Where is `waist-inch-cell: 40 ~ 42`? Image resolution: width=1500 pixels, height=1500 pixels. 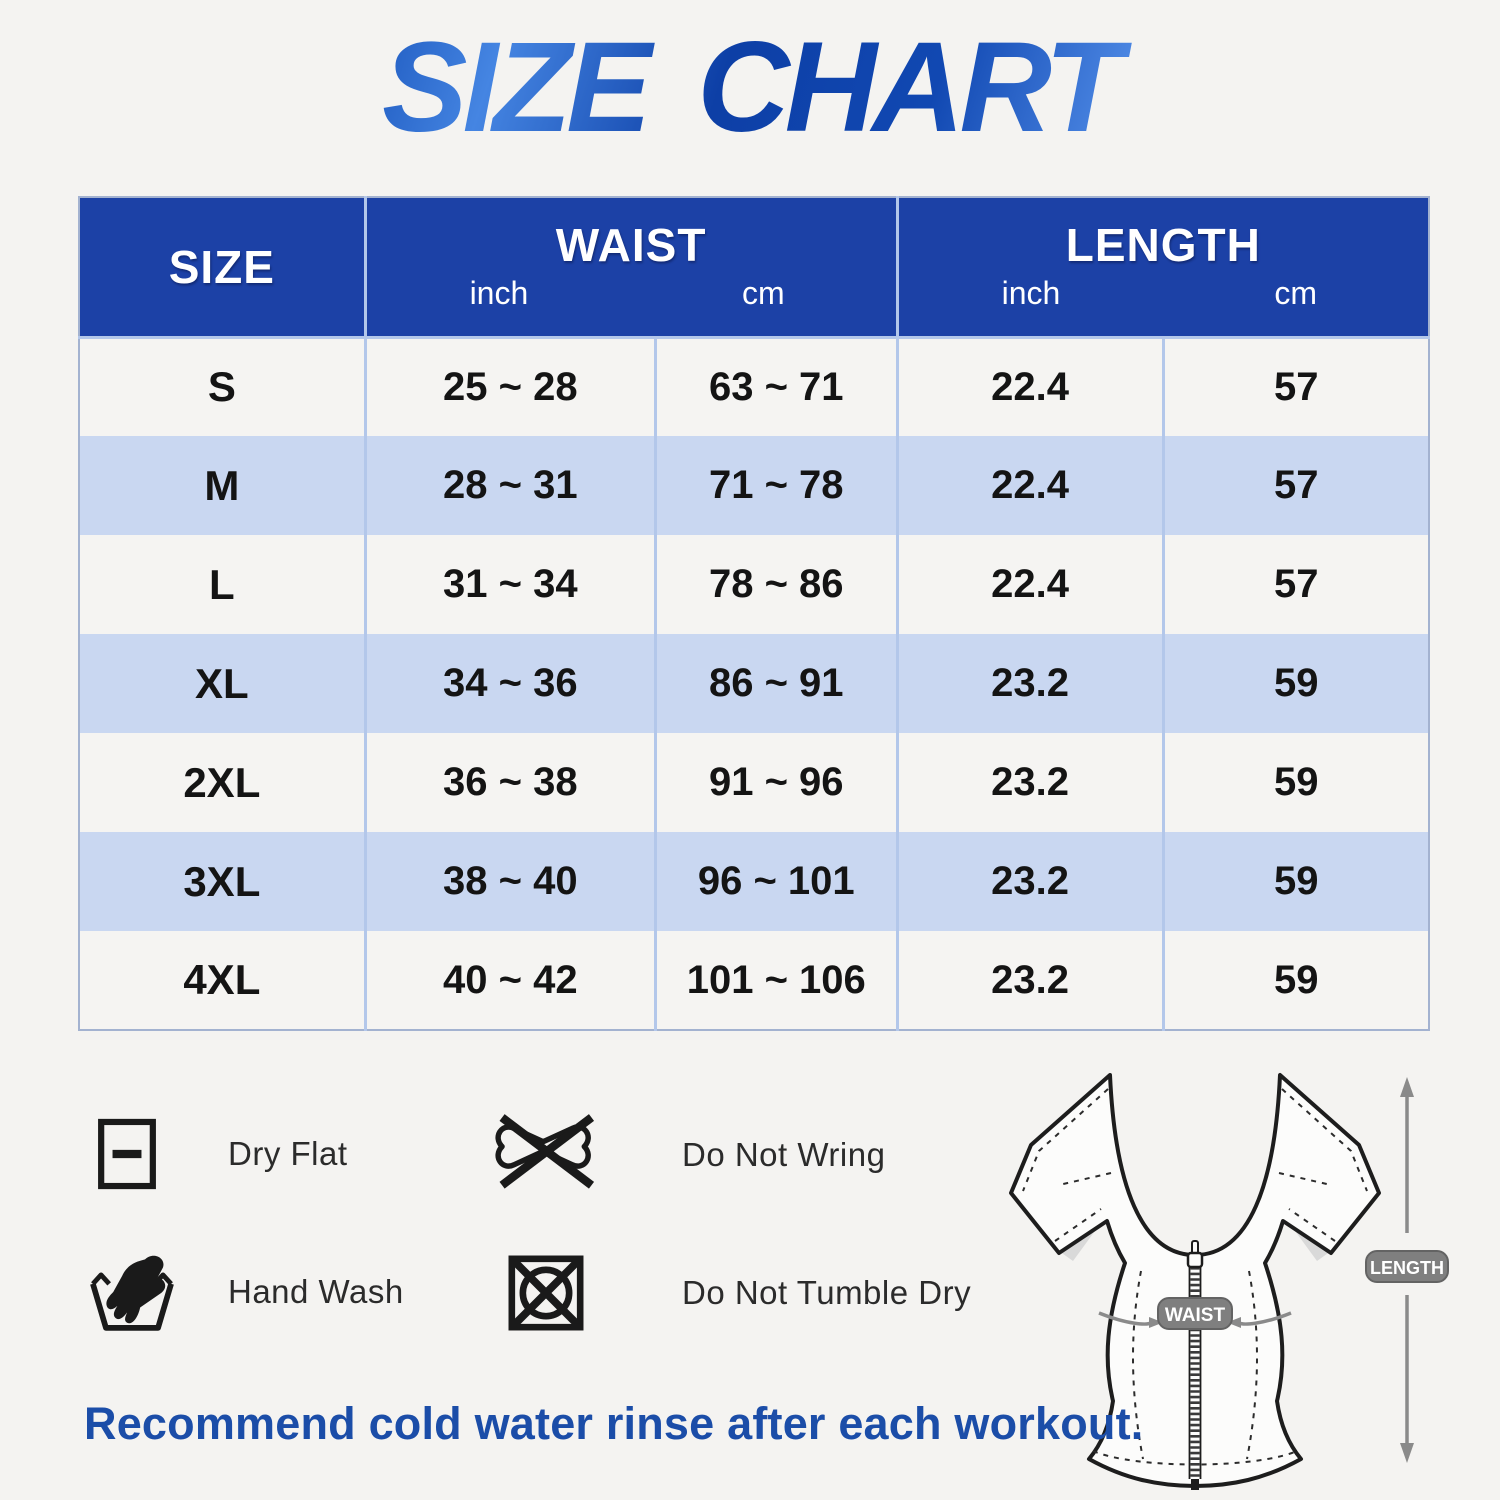 waist-inch-cell: 40 ~ 42 is located at coordinates (509, 980).